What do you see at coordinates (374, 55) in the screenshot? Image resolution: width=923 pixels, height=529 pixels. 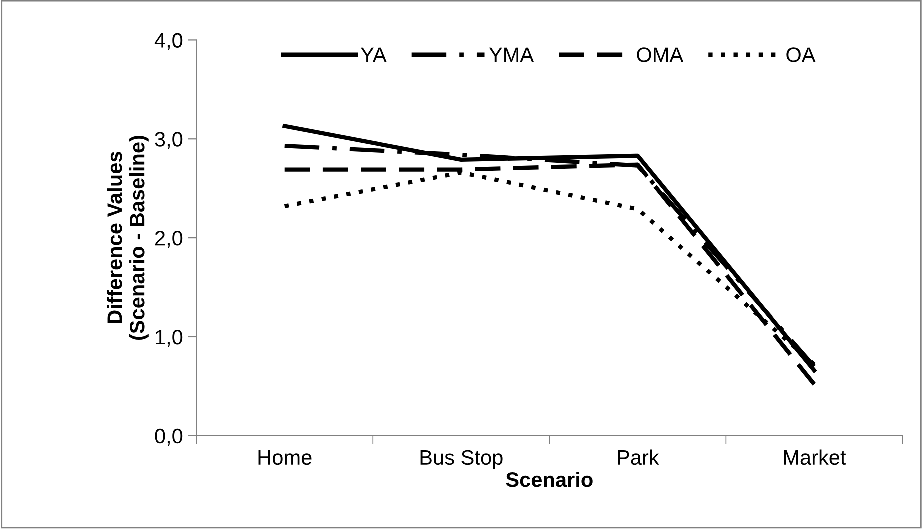 I see `legend-label: YA` at bounding box center [374, 55].